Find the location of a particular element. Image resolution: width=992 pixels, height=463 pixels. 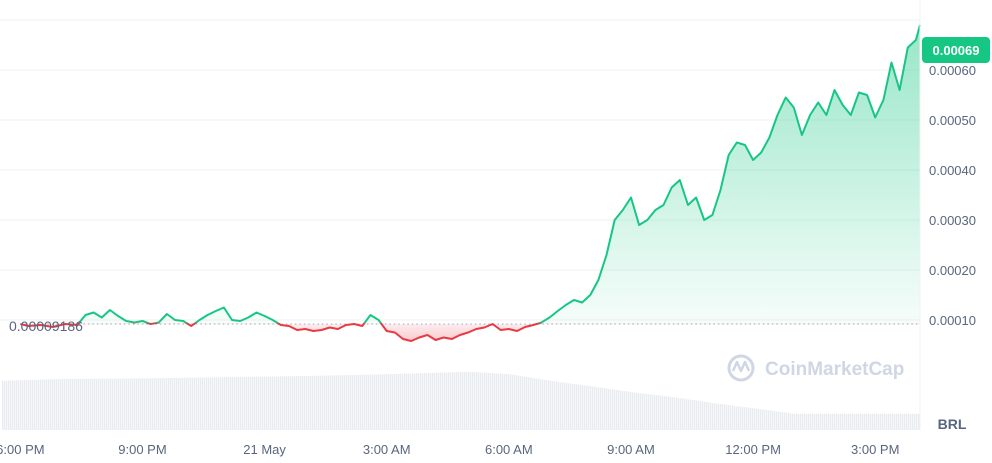

x-tick-label: 9:00 PM is located at coordinates (142, 449).